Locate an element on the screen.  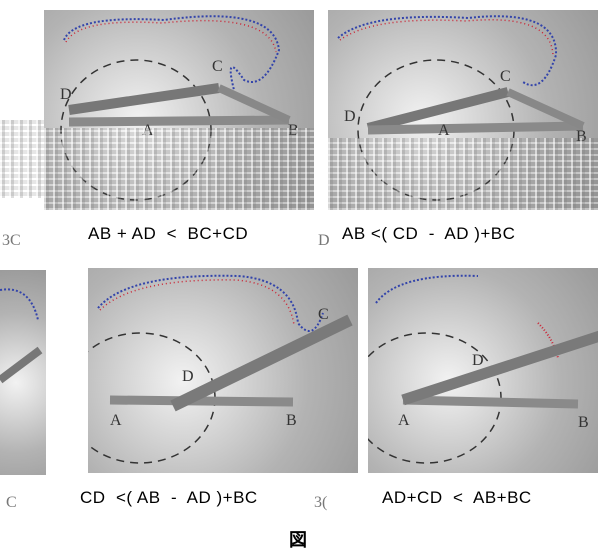
photo-panel-bottom-right: A D B is located at coordinates (483, 370).